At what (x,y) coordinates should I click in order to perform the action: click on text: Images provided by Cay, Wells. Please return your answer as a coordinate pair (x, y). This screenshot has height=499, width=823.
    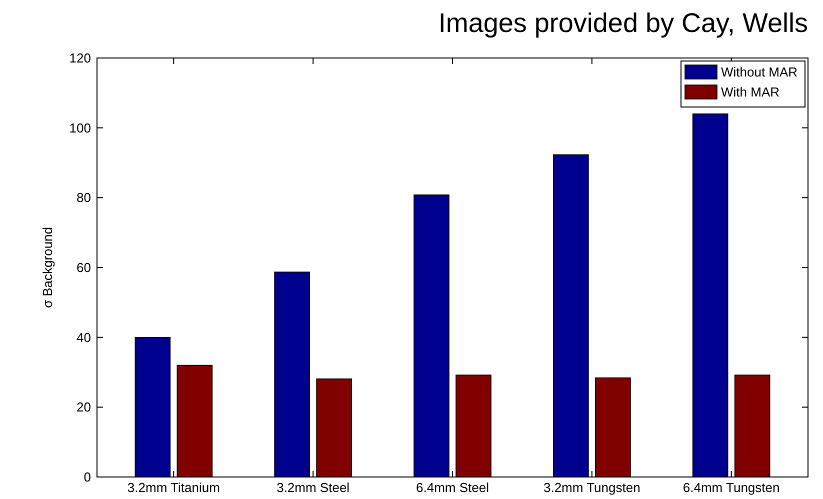
    Looking at the image, I should click on (623, 23).